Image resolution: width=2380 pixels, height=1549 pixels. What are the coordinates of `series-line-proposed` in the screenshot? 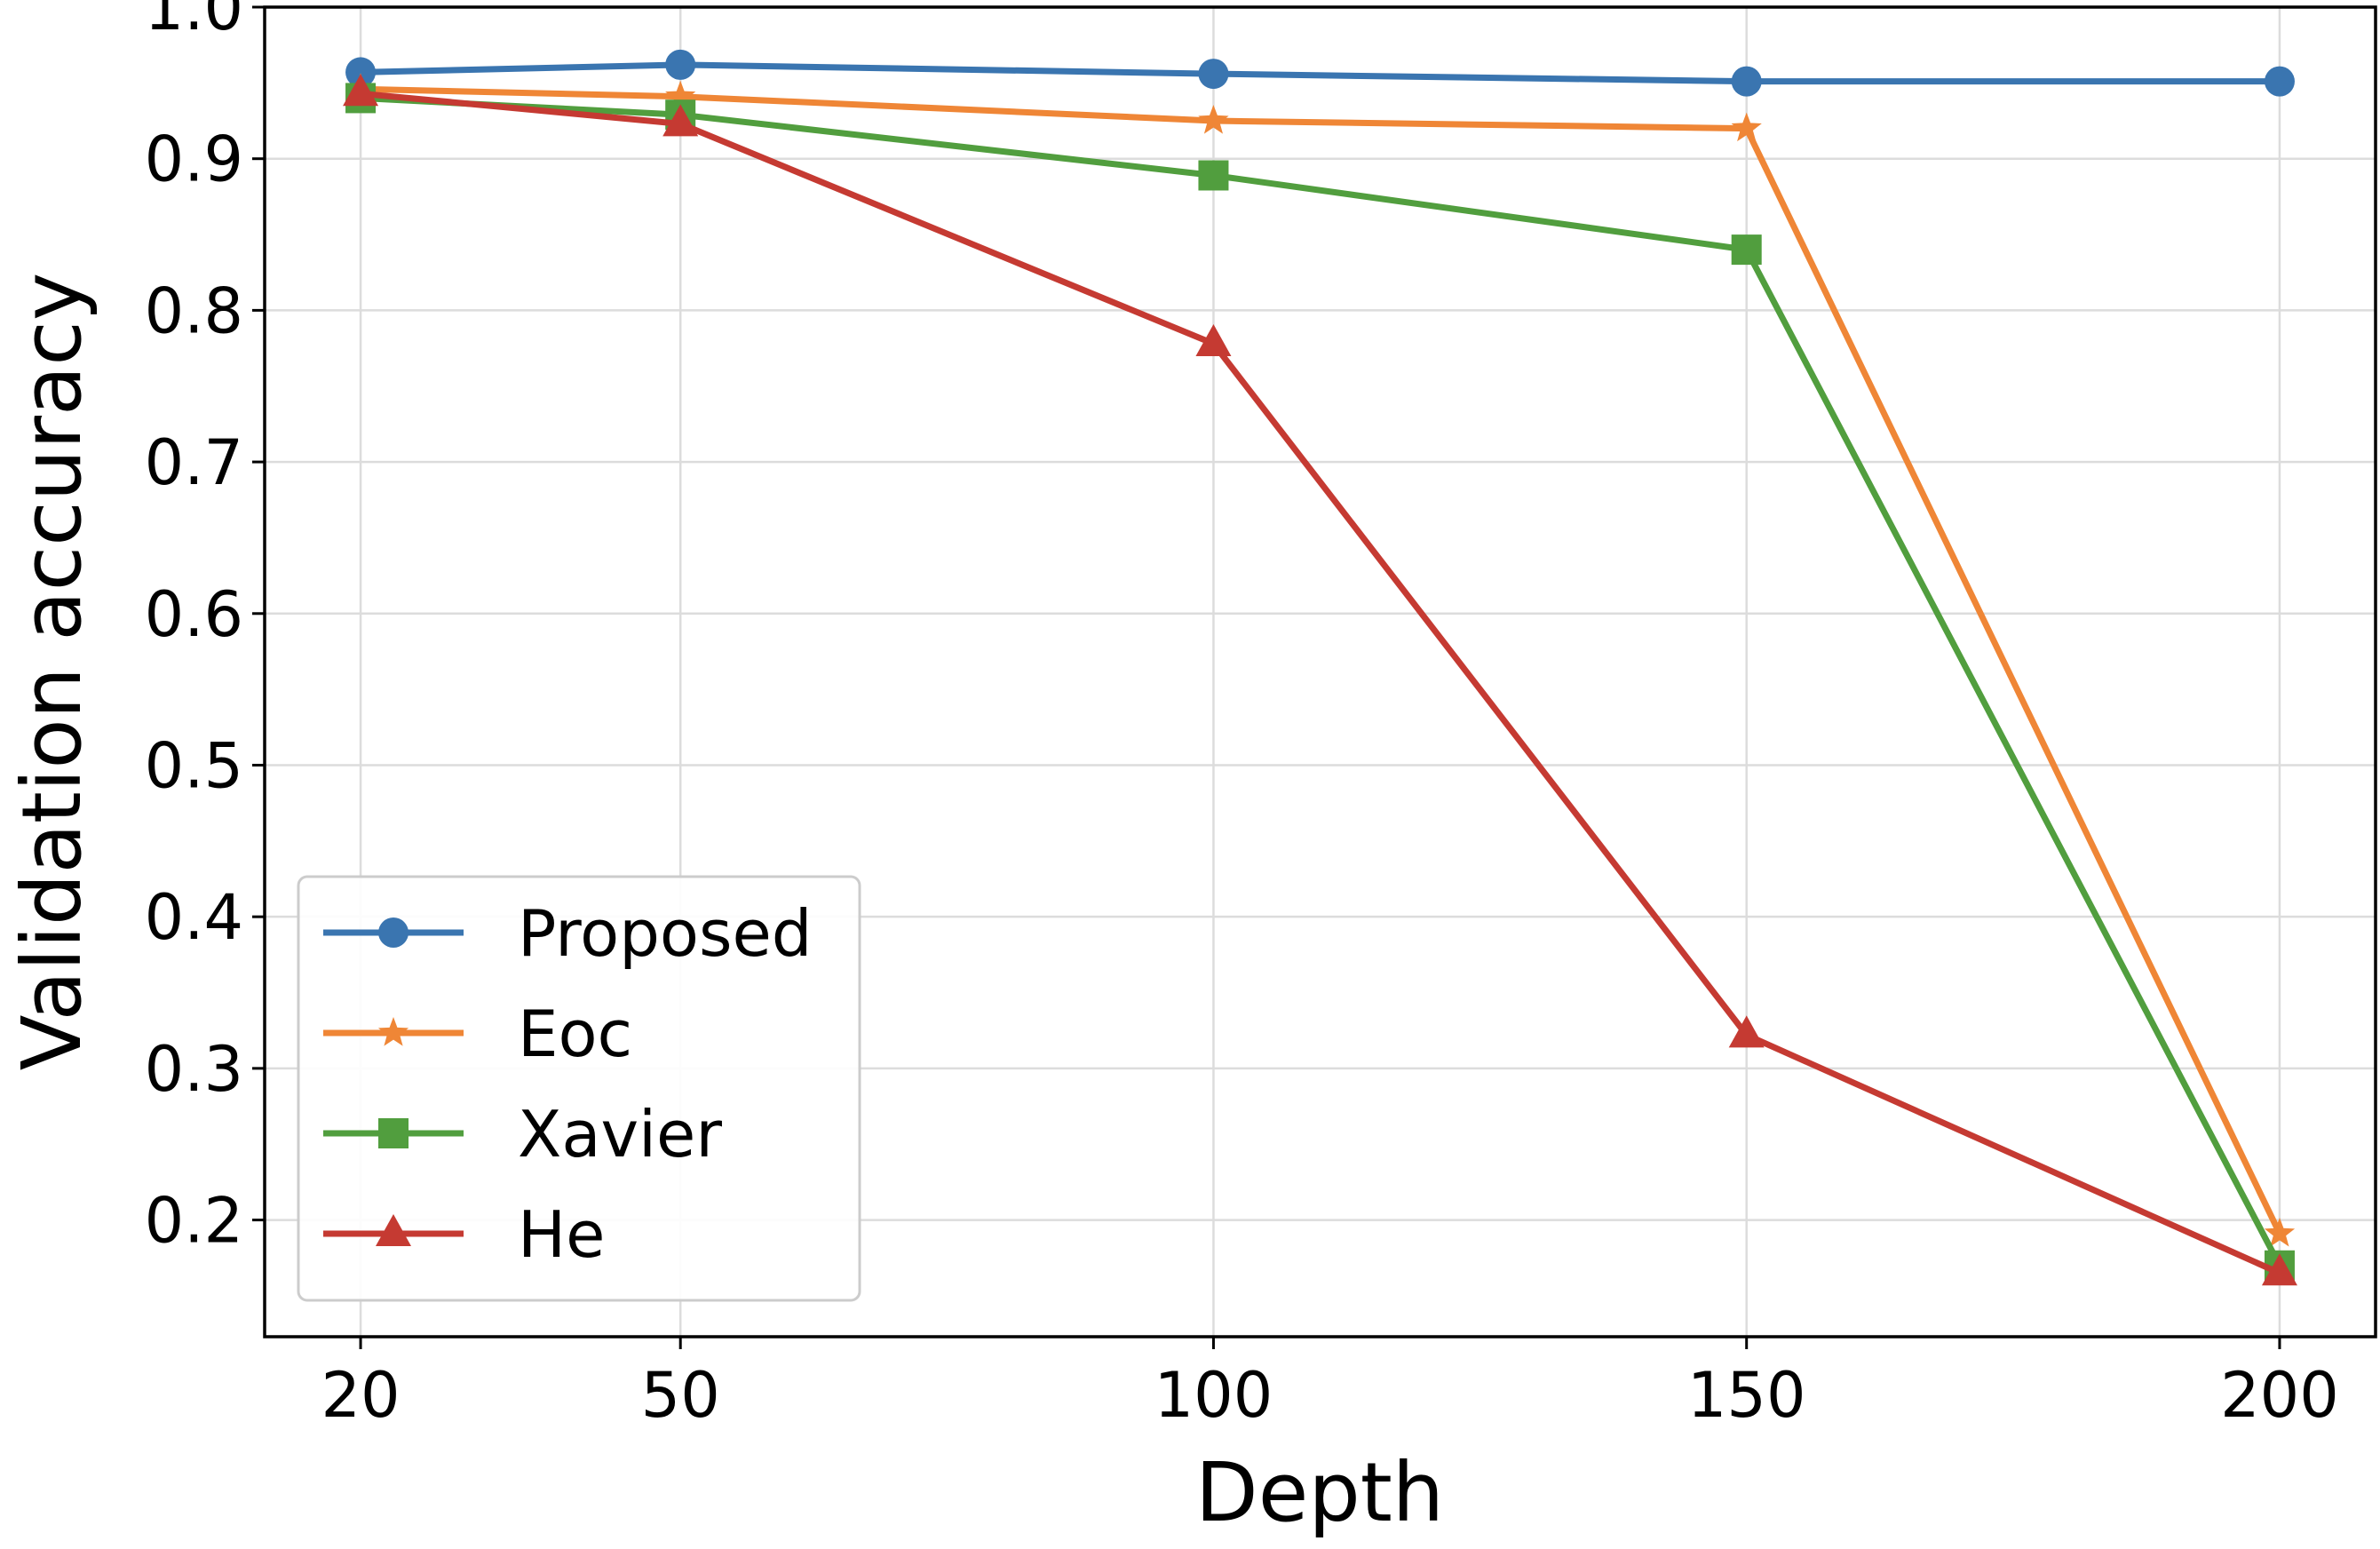 It's located at (1320, 73).